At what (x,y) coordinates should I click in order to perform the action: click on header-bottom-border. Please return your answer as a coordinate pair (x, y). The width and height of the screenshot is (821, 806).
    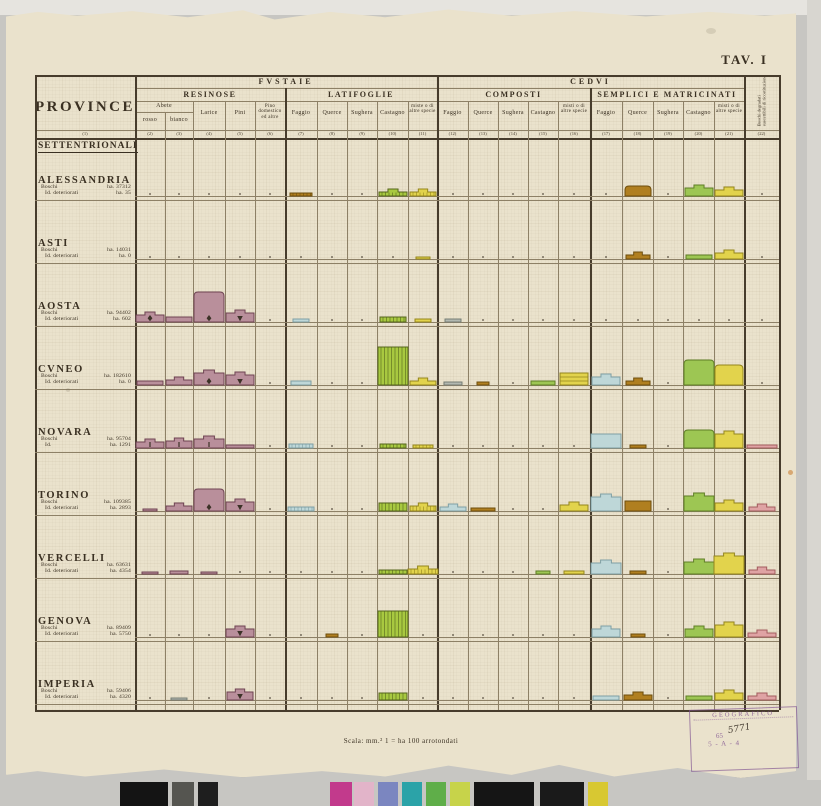
    Looking at the image, I should click on (407, 139).